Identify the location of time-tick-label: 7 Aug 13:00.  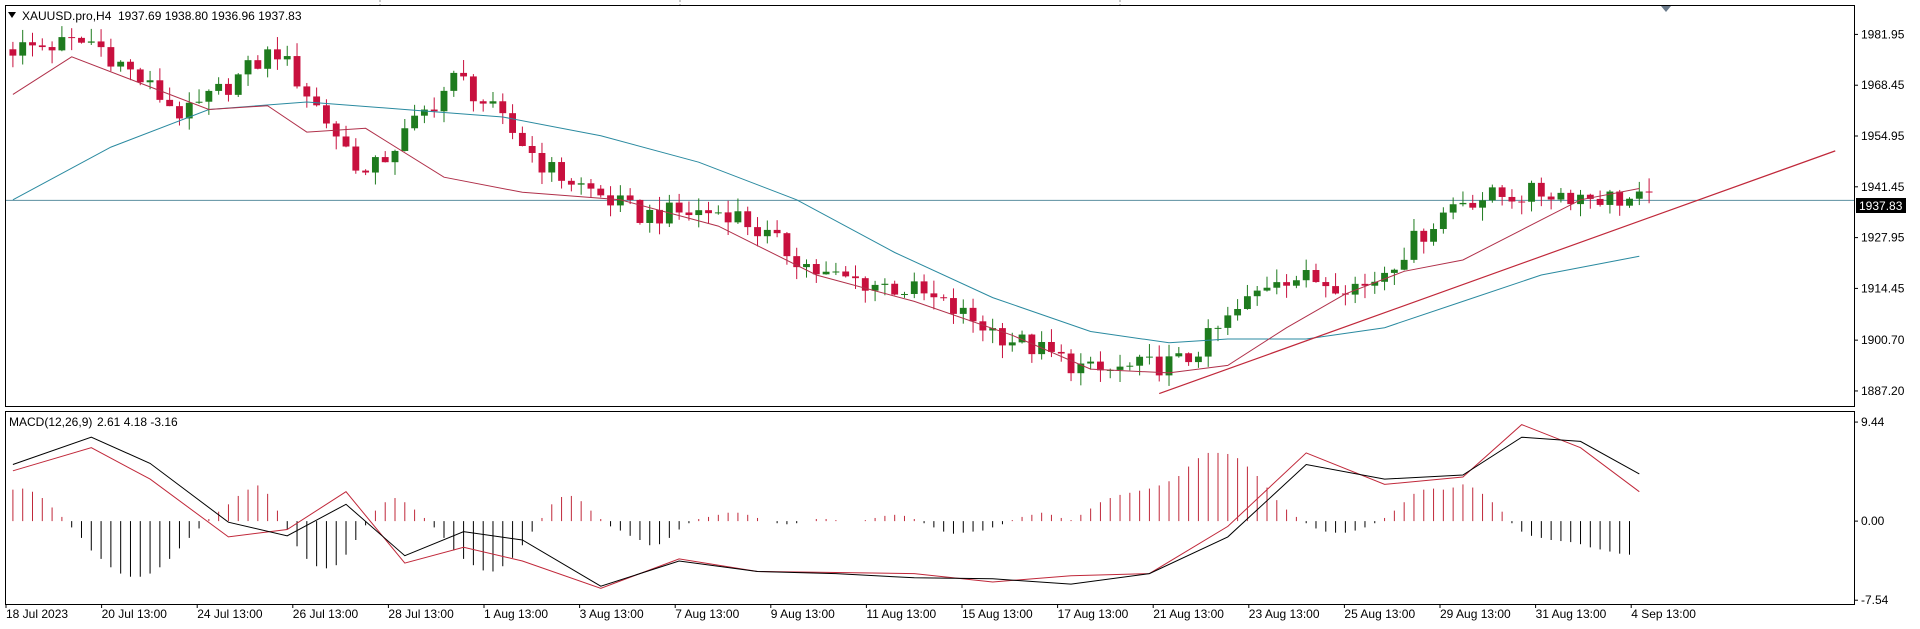
(707, 614).